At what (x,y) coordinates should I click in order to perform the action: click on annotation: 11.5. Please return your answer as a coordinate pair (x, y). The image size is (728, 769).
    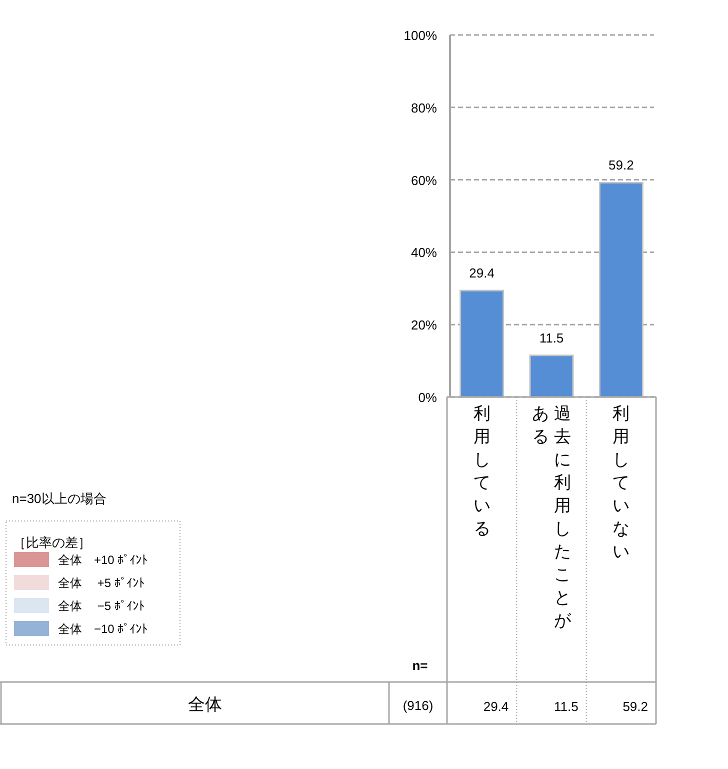
    Looking at the image, I should click on (551, 338).